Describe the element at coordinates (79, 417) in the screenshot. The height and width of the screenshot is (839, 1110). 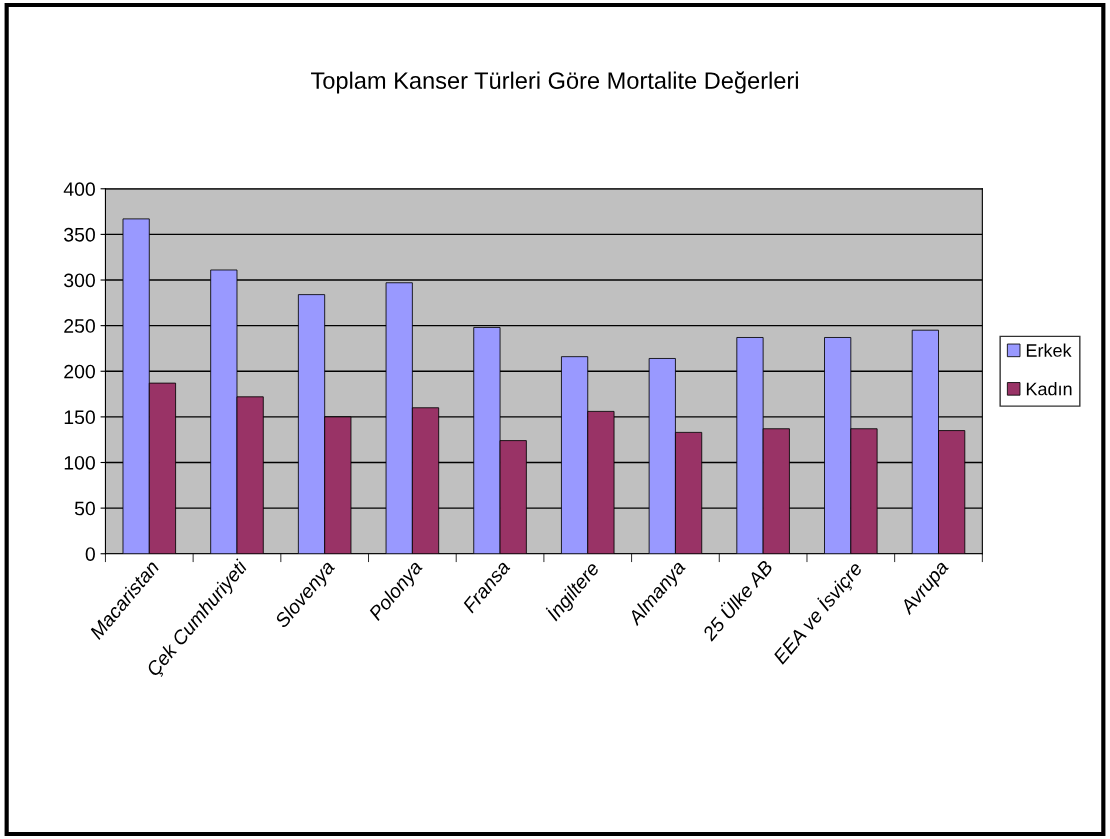
I see `y-tick-label: 150` at that location.